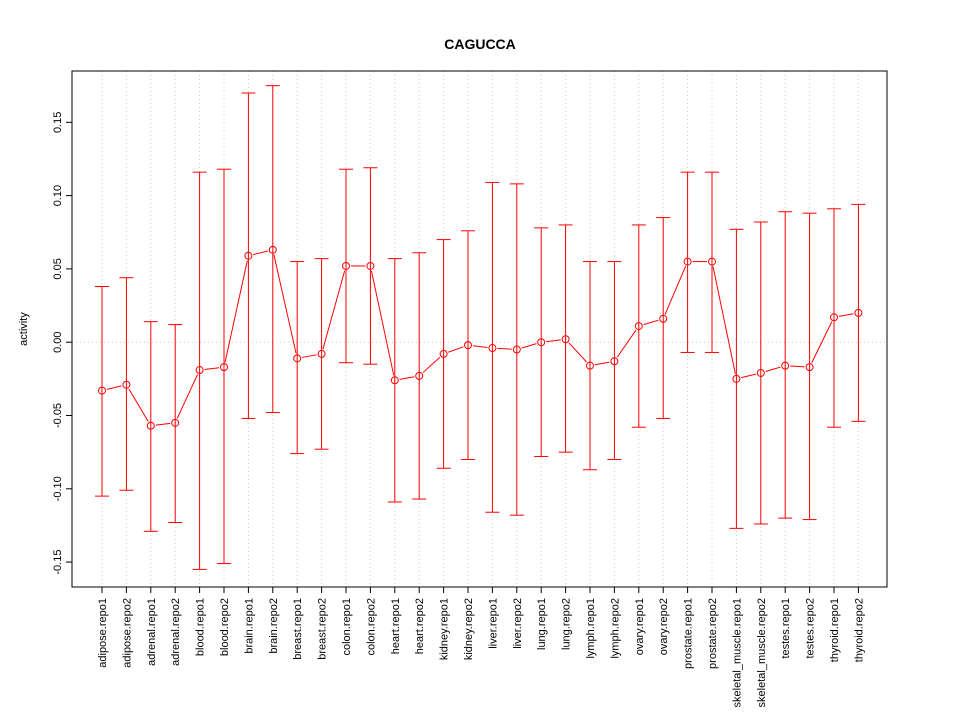  Describe the element at coordinates (542, 624) in the screenshot. I see `x-tick-label: lung.repo1` at that location.